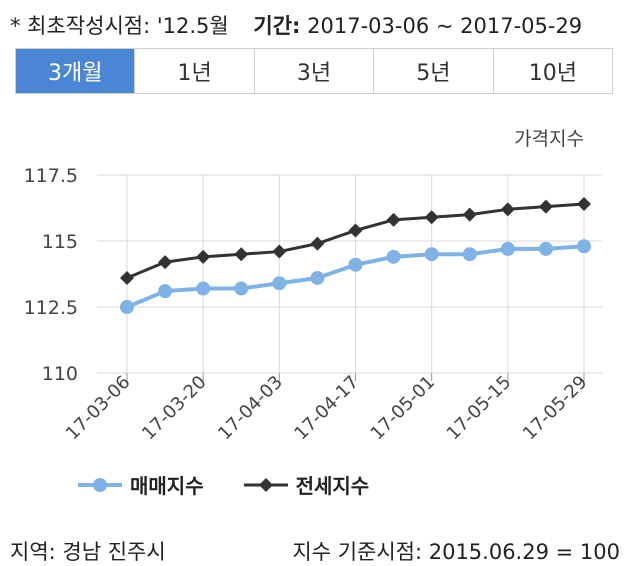  What do you see at coordinates (60, 374) in the screenshot?
I see `y-tick-label: 110` at bounding box center [60, 374].